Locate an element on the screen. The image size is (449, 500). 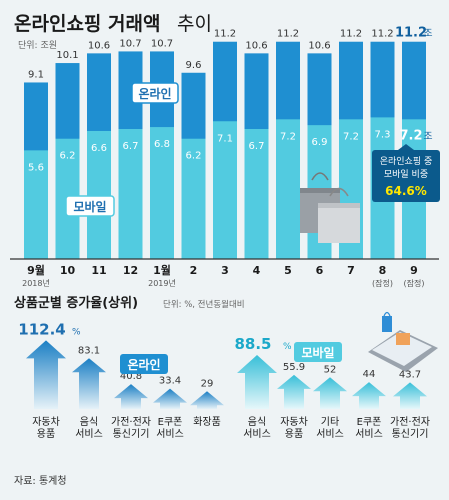
chart-title-sub: 추이 is located at coordinates (194, 24).